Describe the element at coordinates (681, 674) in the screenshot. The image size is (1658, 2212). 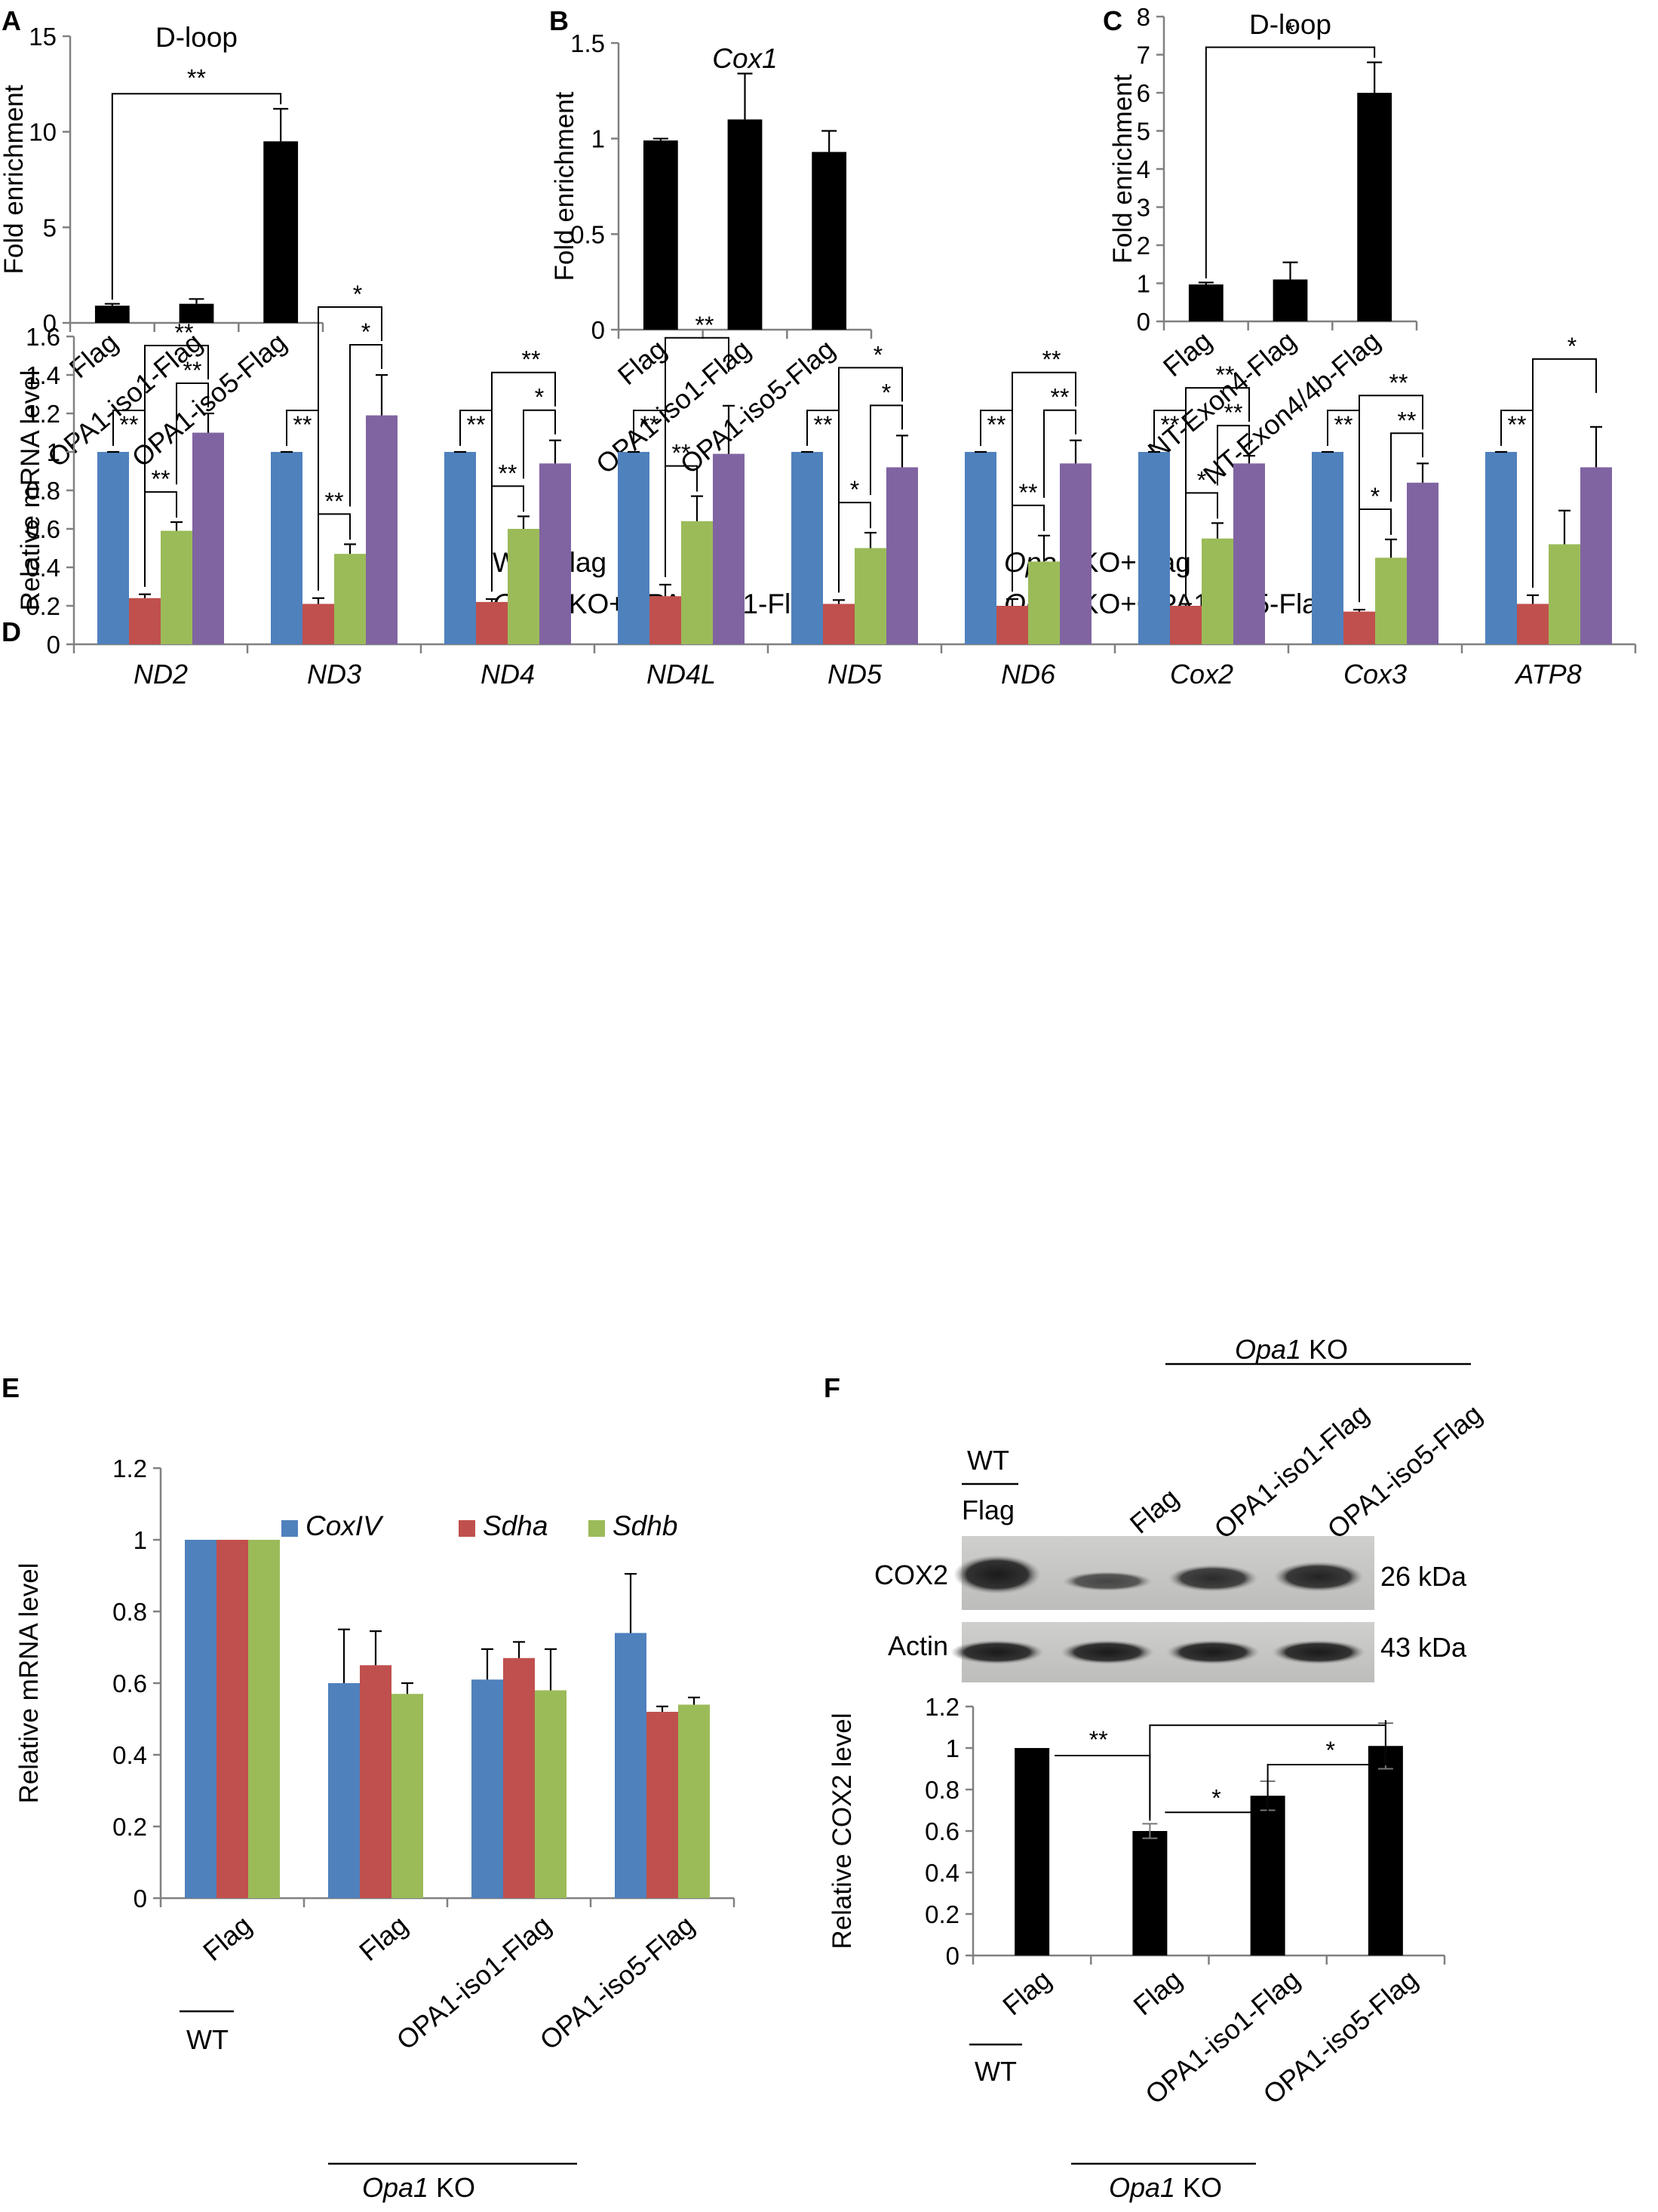
I see `chart-d-x-label: ND4L` at that location.